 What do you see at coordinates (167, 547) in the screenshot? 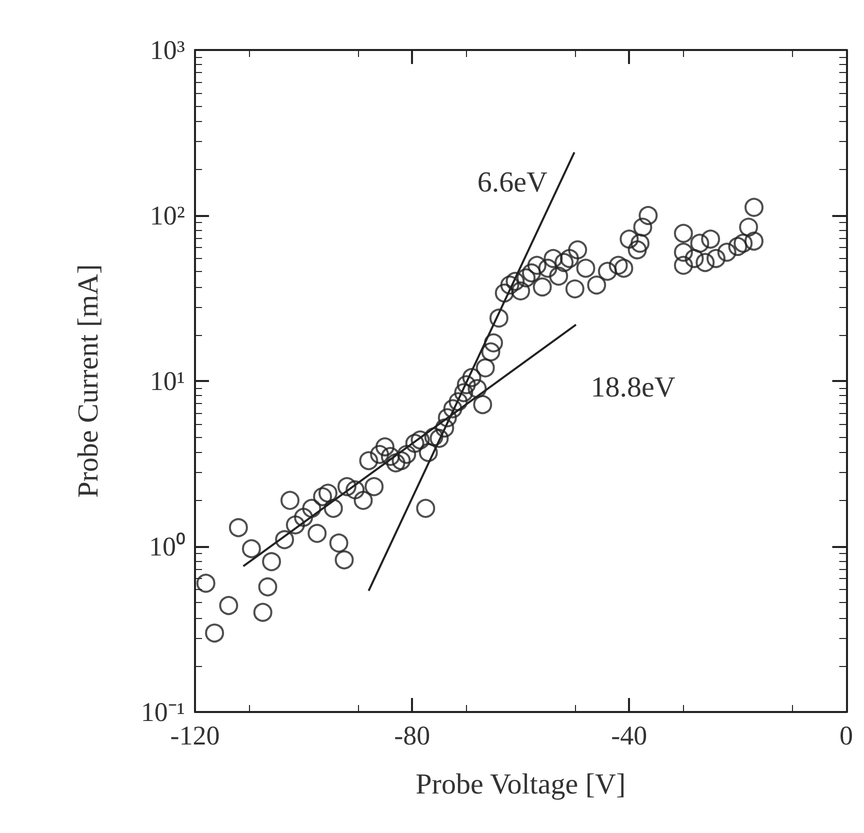
I see `y-tick-label: 10⁰` at bounding box center [167, 547].